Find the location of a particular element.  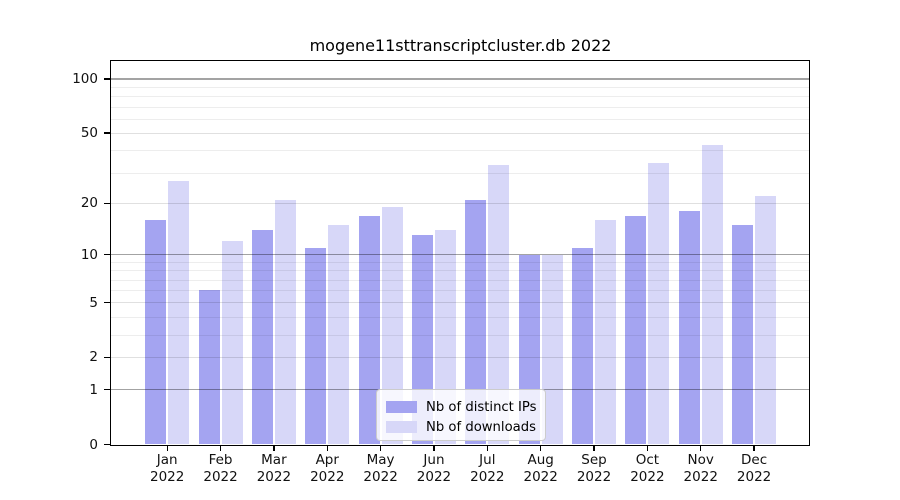

y-tick-label: 50 is located at coordinates (89, 133).